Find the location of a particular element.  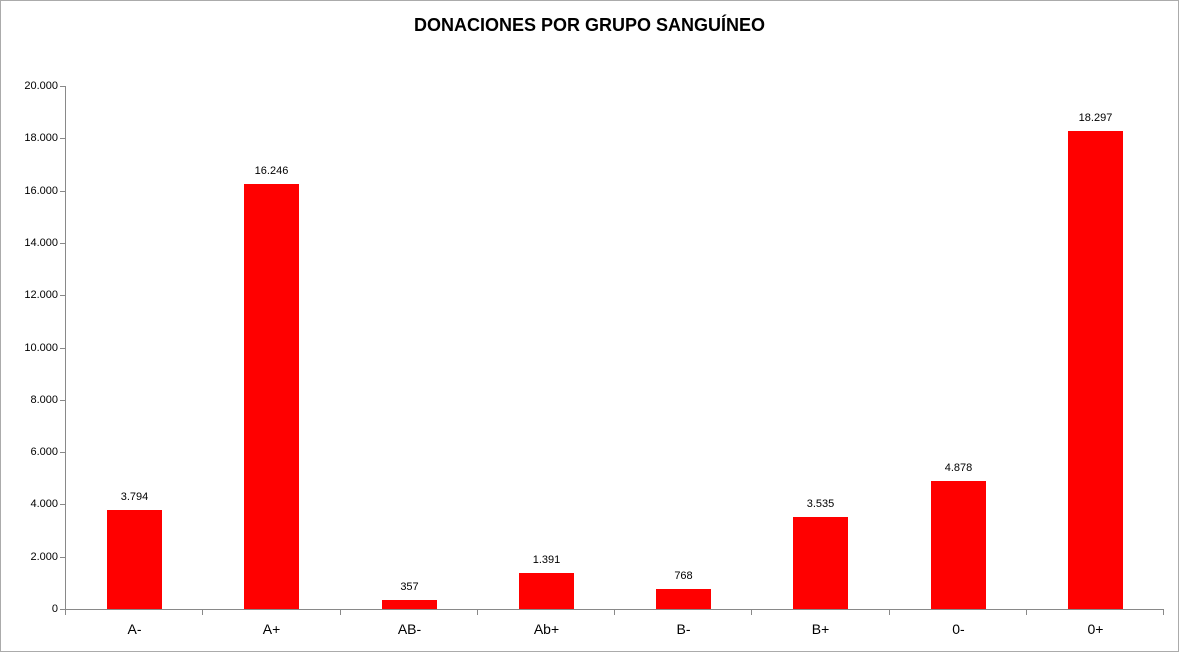

bar-value-label: 357 is located at coordinates (409, 587).